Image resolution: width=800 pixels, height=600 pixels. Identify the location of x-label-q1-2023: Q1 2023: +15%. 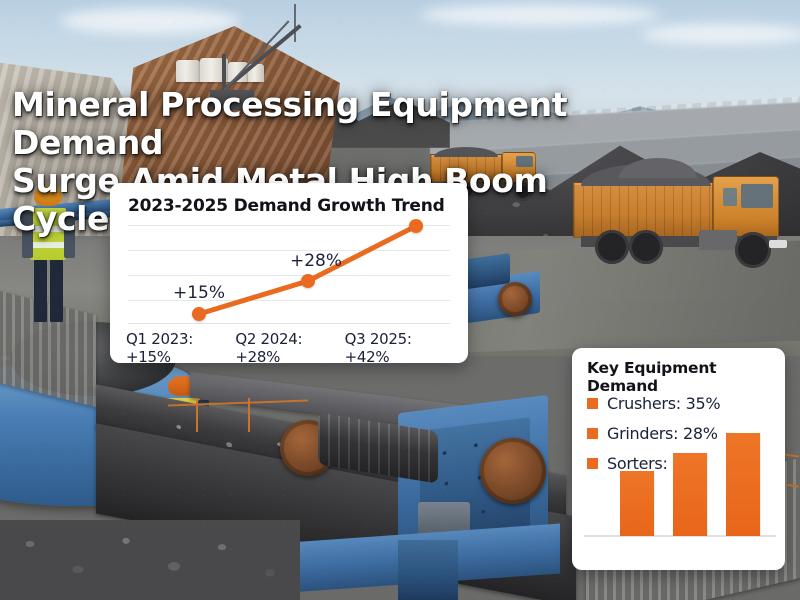
(159, 348).